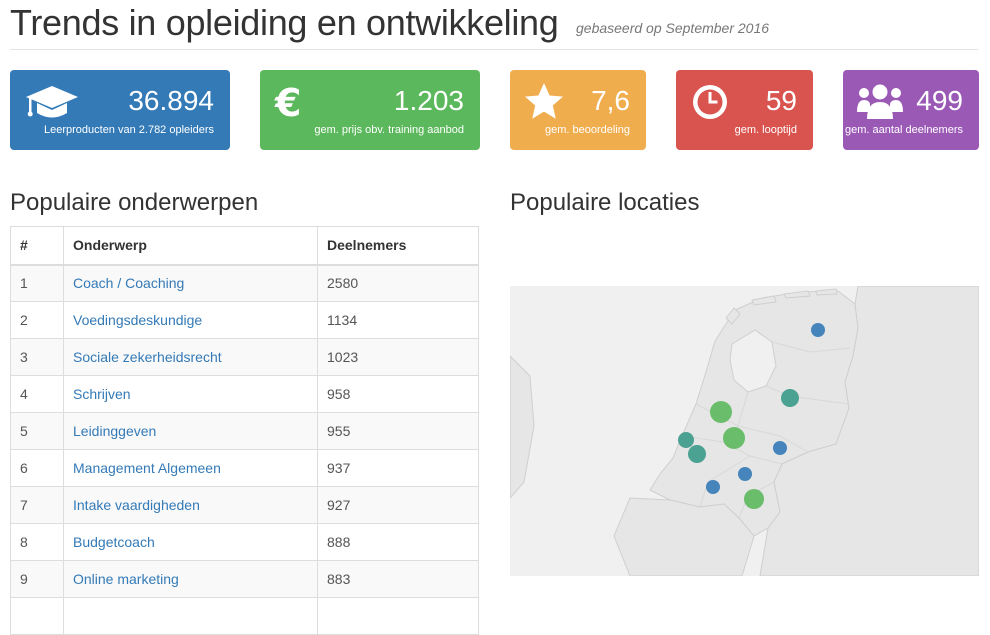  What do you see at coordinates (781, 306) in the screenshot?
I see `map-wadden-islands` at bounding box center [781, 306].